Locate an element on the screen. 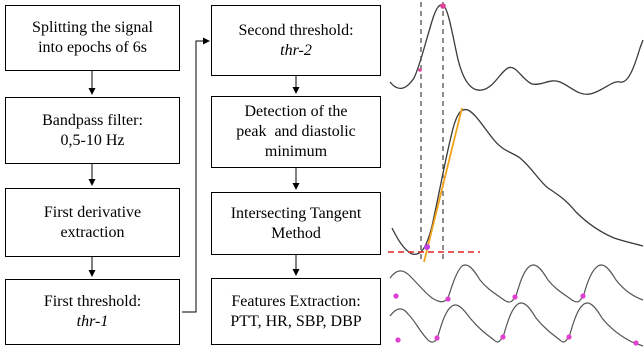 This screenshot has width=644, height=350. step-peak-detection-line-2: peak and diastolic is located at coordinates (296, 131).